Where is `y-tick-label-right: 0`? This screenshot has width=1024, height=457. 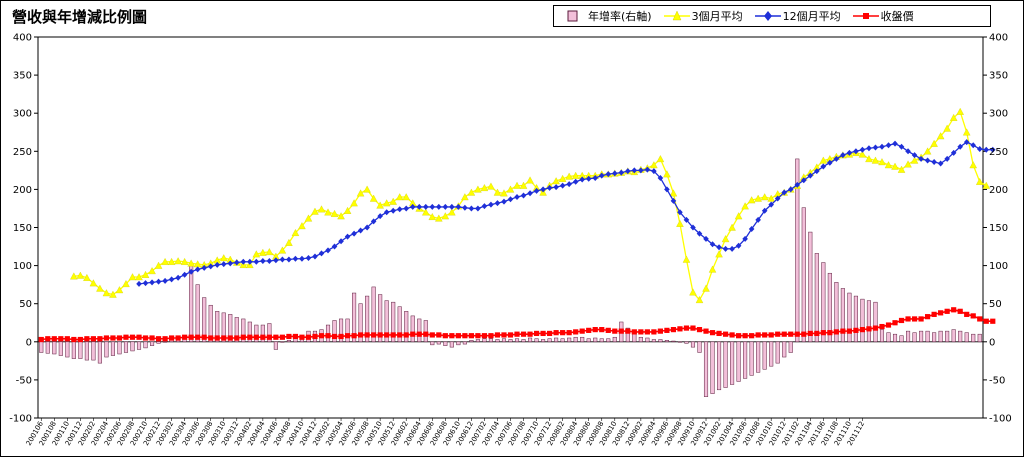 y-tick-label-right: 0 is located at coordinates (992, 342).